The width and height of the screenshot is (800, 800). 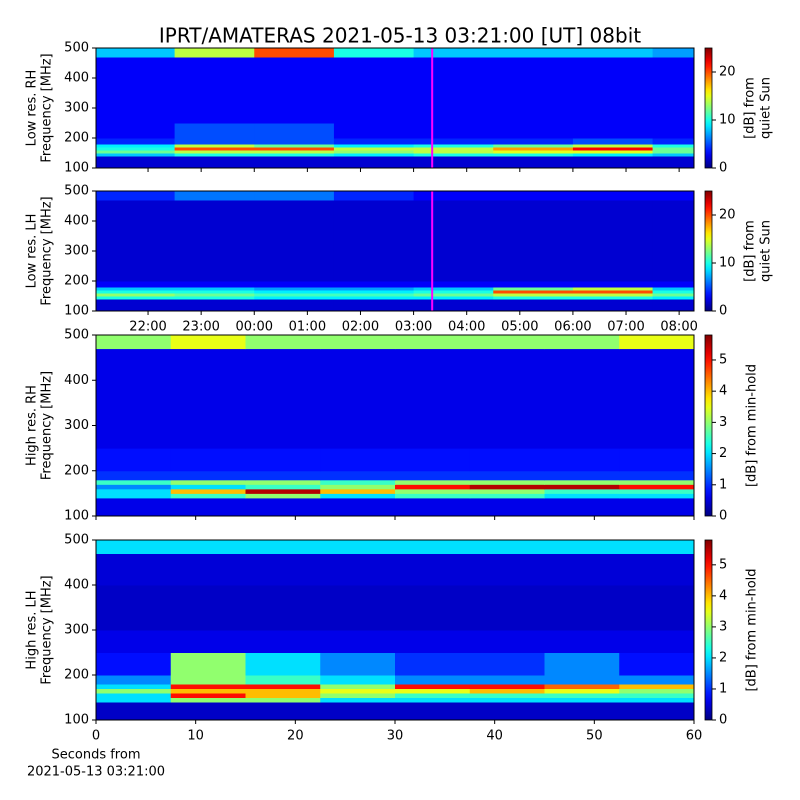 I want to click on colorbar-tick-label: 3, so click(x=723, y=422).